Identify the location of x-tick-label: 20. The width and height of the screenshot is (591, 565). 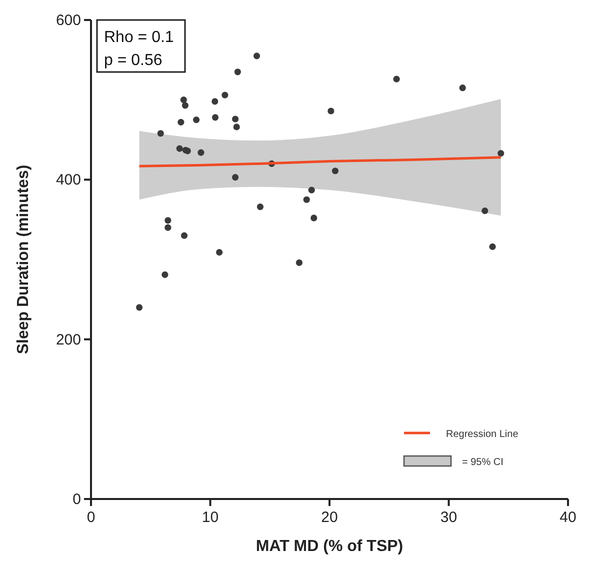
(329, 517).